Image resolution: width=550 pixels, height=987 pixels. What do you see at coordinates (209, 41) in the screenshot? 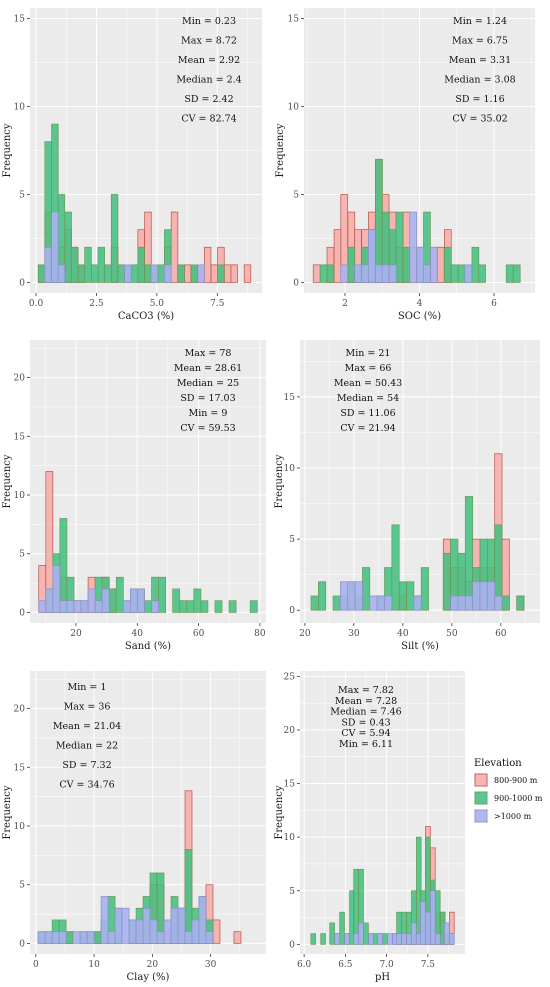
I see `stat-line: Max = 8.72` at bounding box center [209, 41].